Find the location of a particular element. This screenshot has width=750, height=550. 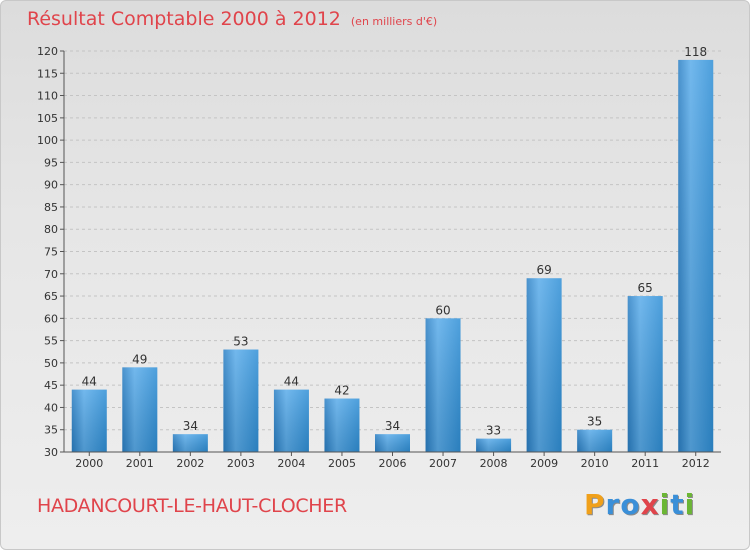

x-tick-label: 2002 is located at coordinates (190, 463).